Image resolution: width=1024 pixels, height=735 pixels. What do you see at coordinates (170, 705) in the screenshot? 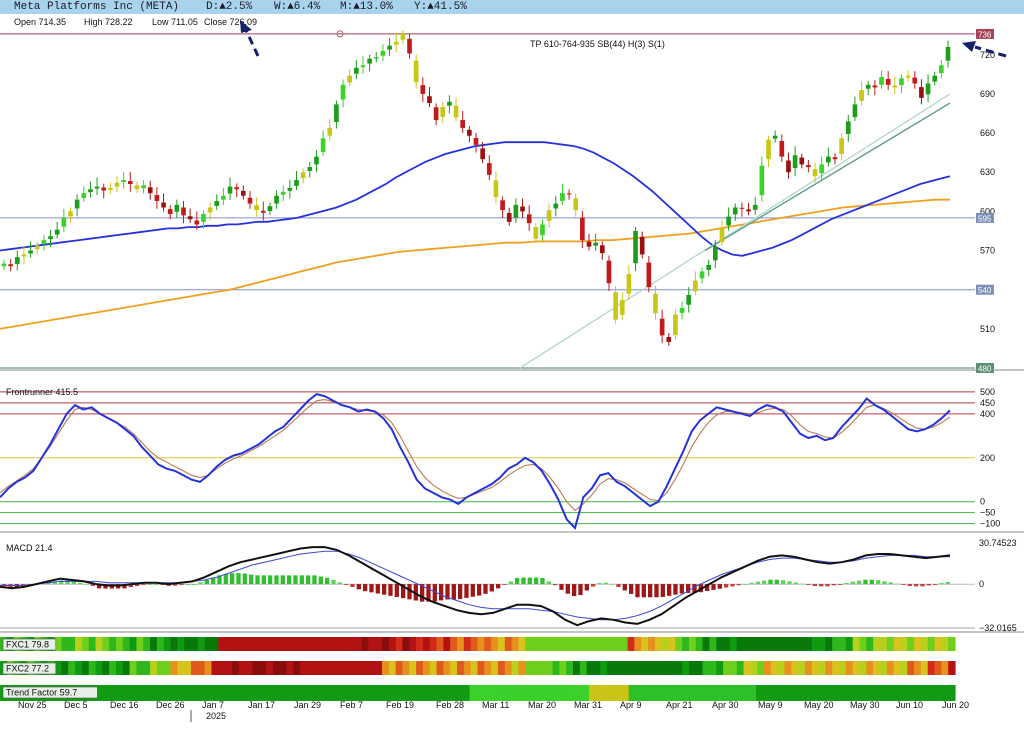
I see `x-tick-label: Dec 26` at bounding box center [170, 705].